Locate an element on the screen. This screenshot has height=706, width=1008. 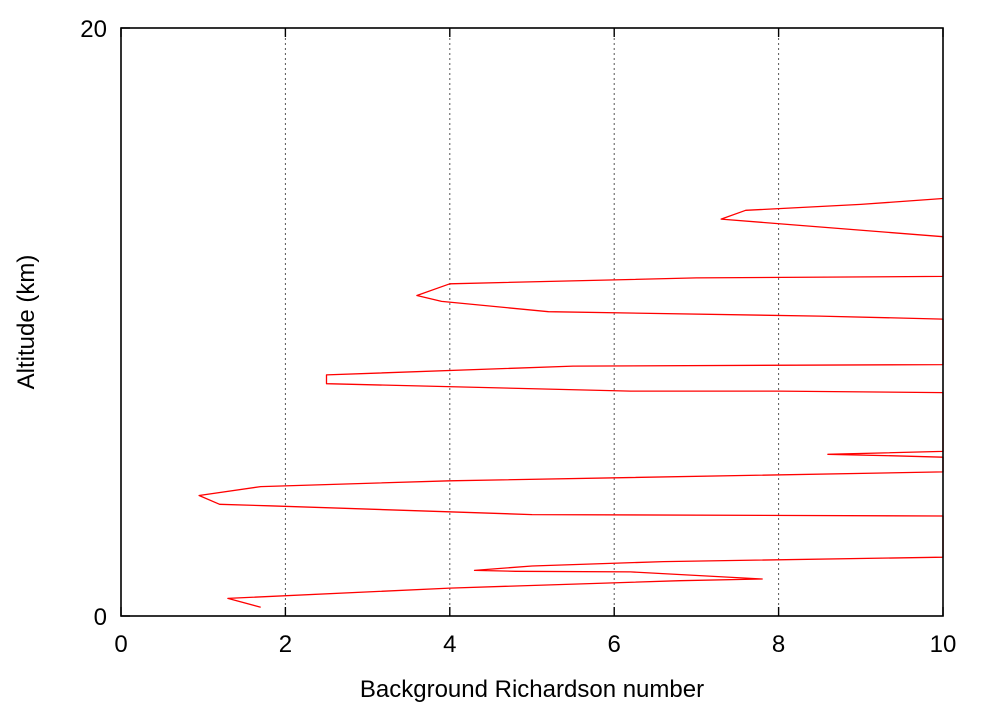
x-tick-label: 0 is located at coordinates (120, 644).